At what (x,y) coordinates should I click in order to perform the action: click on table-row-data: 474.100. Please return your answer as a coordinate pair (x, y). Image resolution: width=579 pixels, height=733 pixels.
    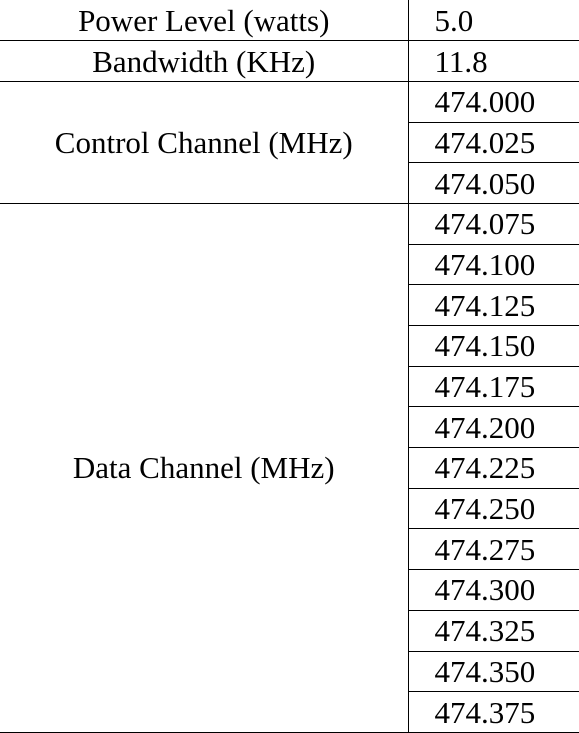
    Looking at the image, I should click on (289, 264).